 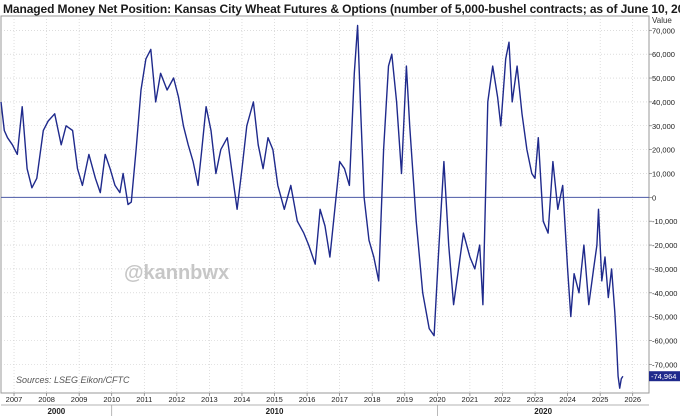 I want to click on y-tick-label: -10,000, so click(x=664, y=221).